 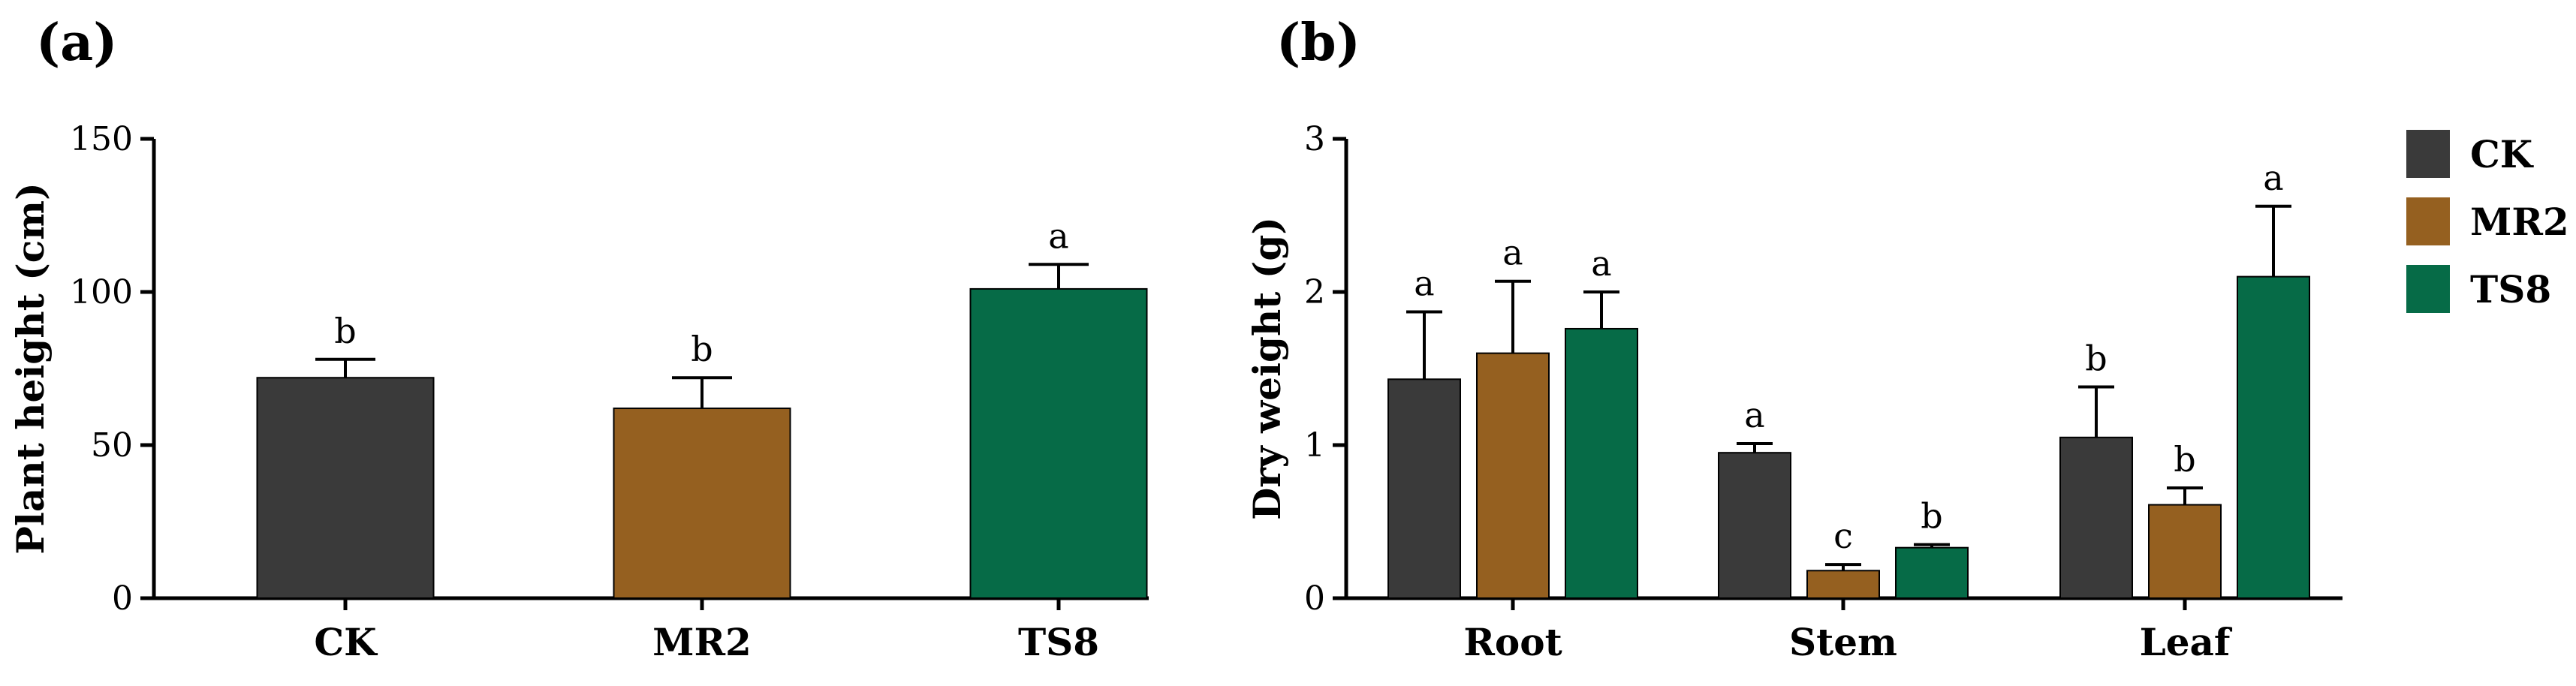 I want to click on panel-a-y-tick-label: 50, so click(x=112, y=445).